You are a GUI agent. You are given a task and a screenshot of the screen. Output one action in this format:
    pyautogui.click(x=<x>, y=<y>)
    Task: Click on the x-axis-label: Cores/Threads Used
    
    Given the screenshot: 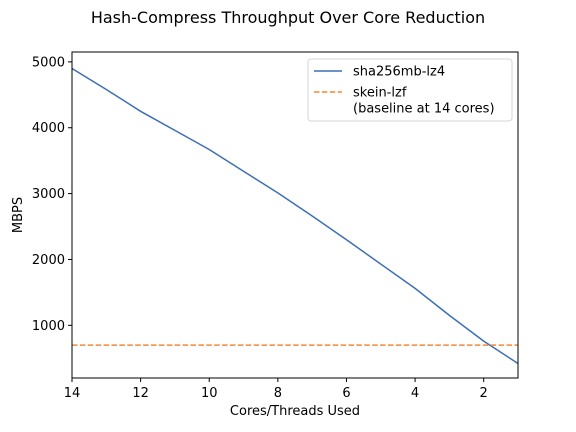 What is the action you would take?
    pyautogui.click(x=295, y=411)
    